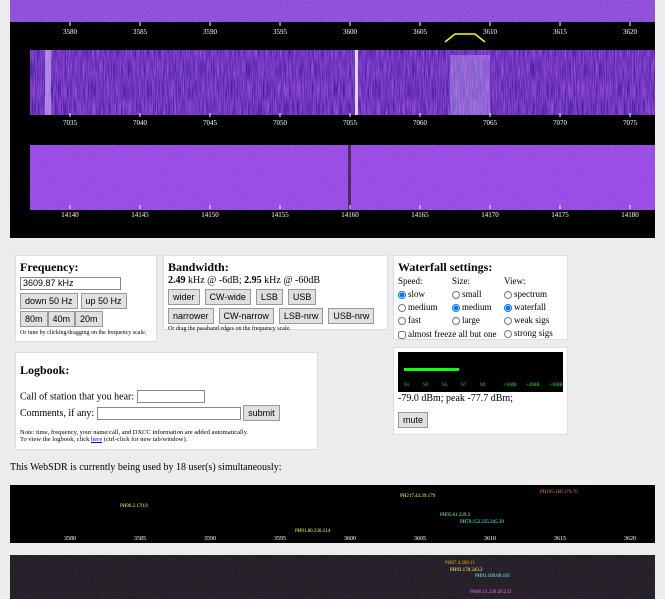  I want to click on tune-button: up 50 Hz, so click(103, 301).